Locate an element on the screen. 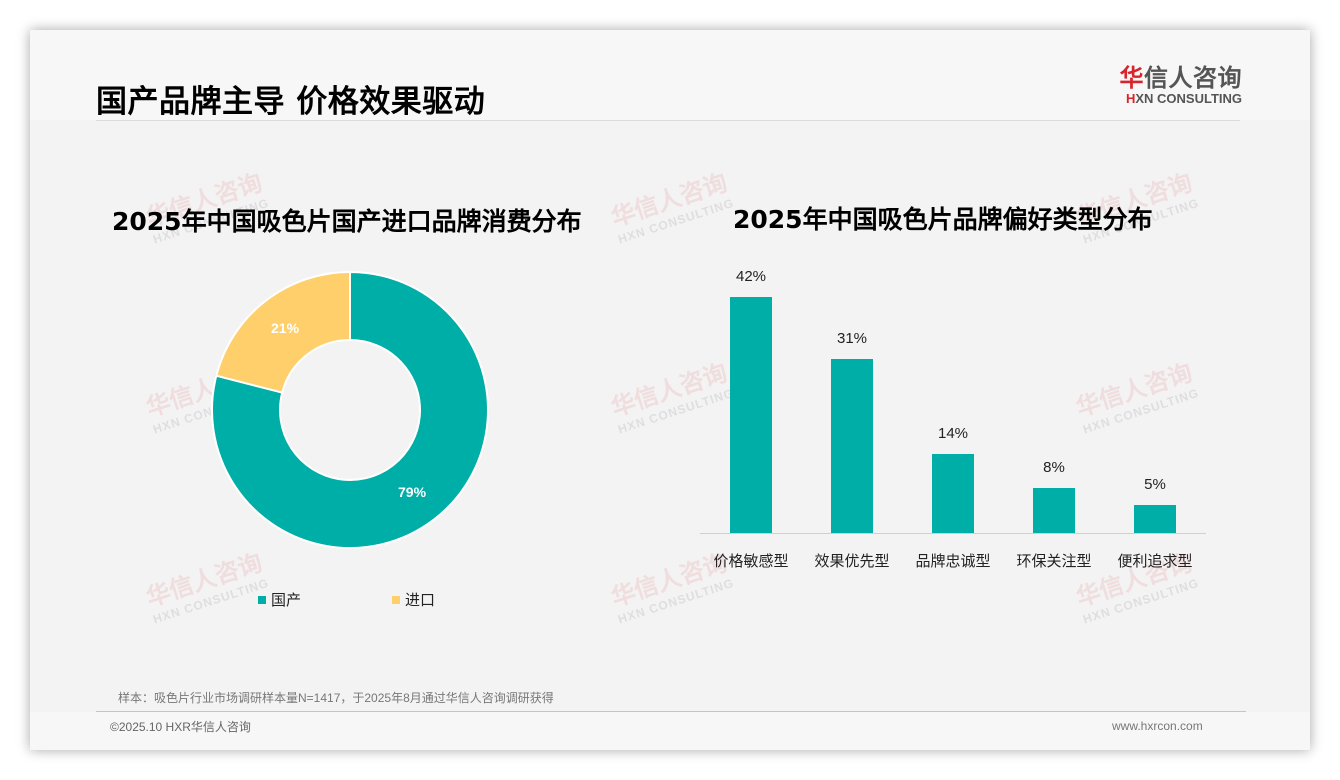  company-logo: 华信人咨询 HXN CONSULTING is located at coordinates (1176, 85).